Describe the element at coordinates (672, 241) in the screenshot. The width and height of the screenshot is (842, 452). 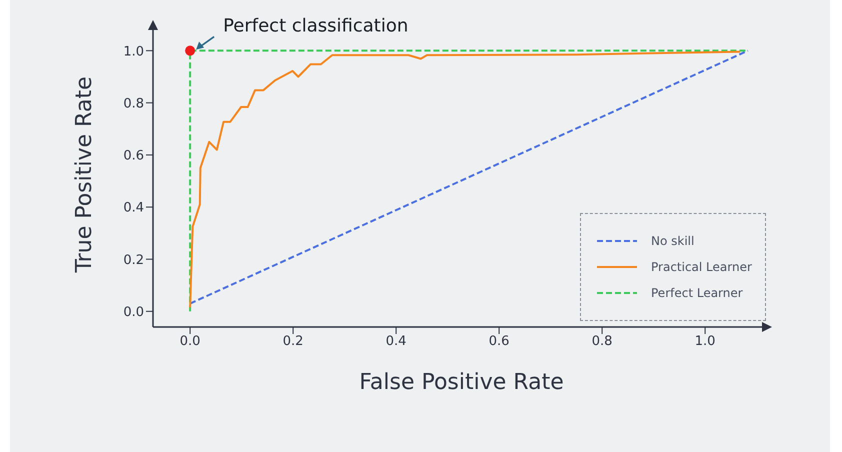
I see `legend-label: No skill` at that location.